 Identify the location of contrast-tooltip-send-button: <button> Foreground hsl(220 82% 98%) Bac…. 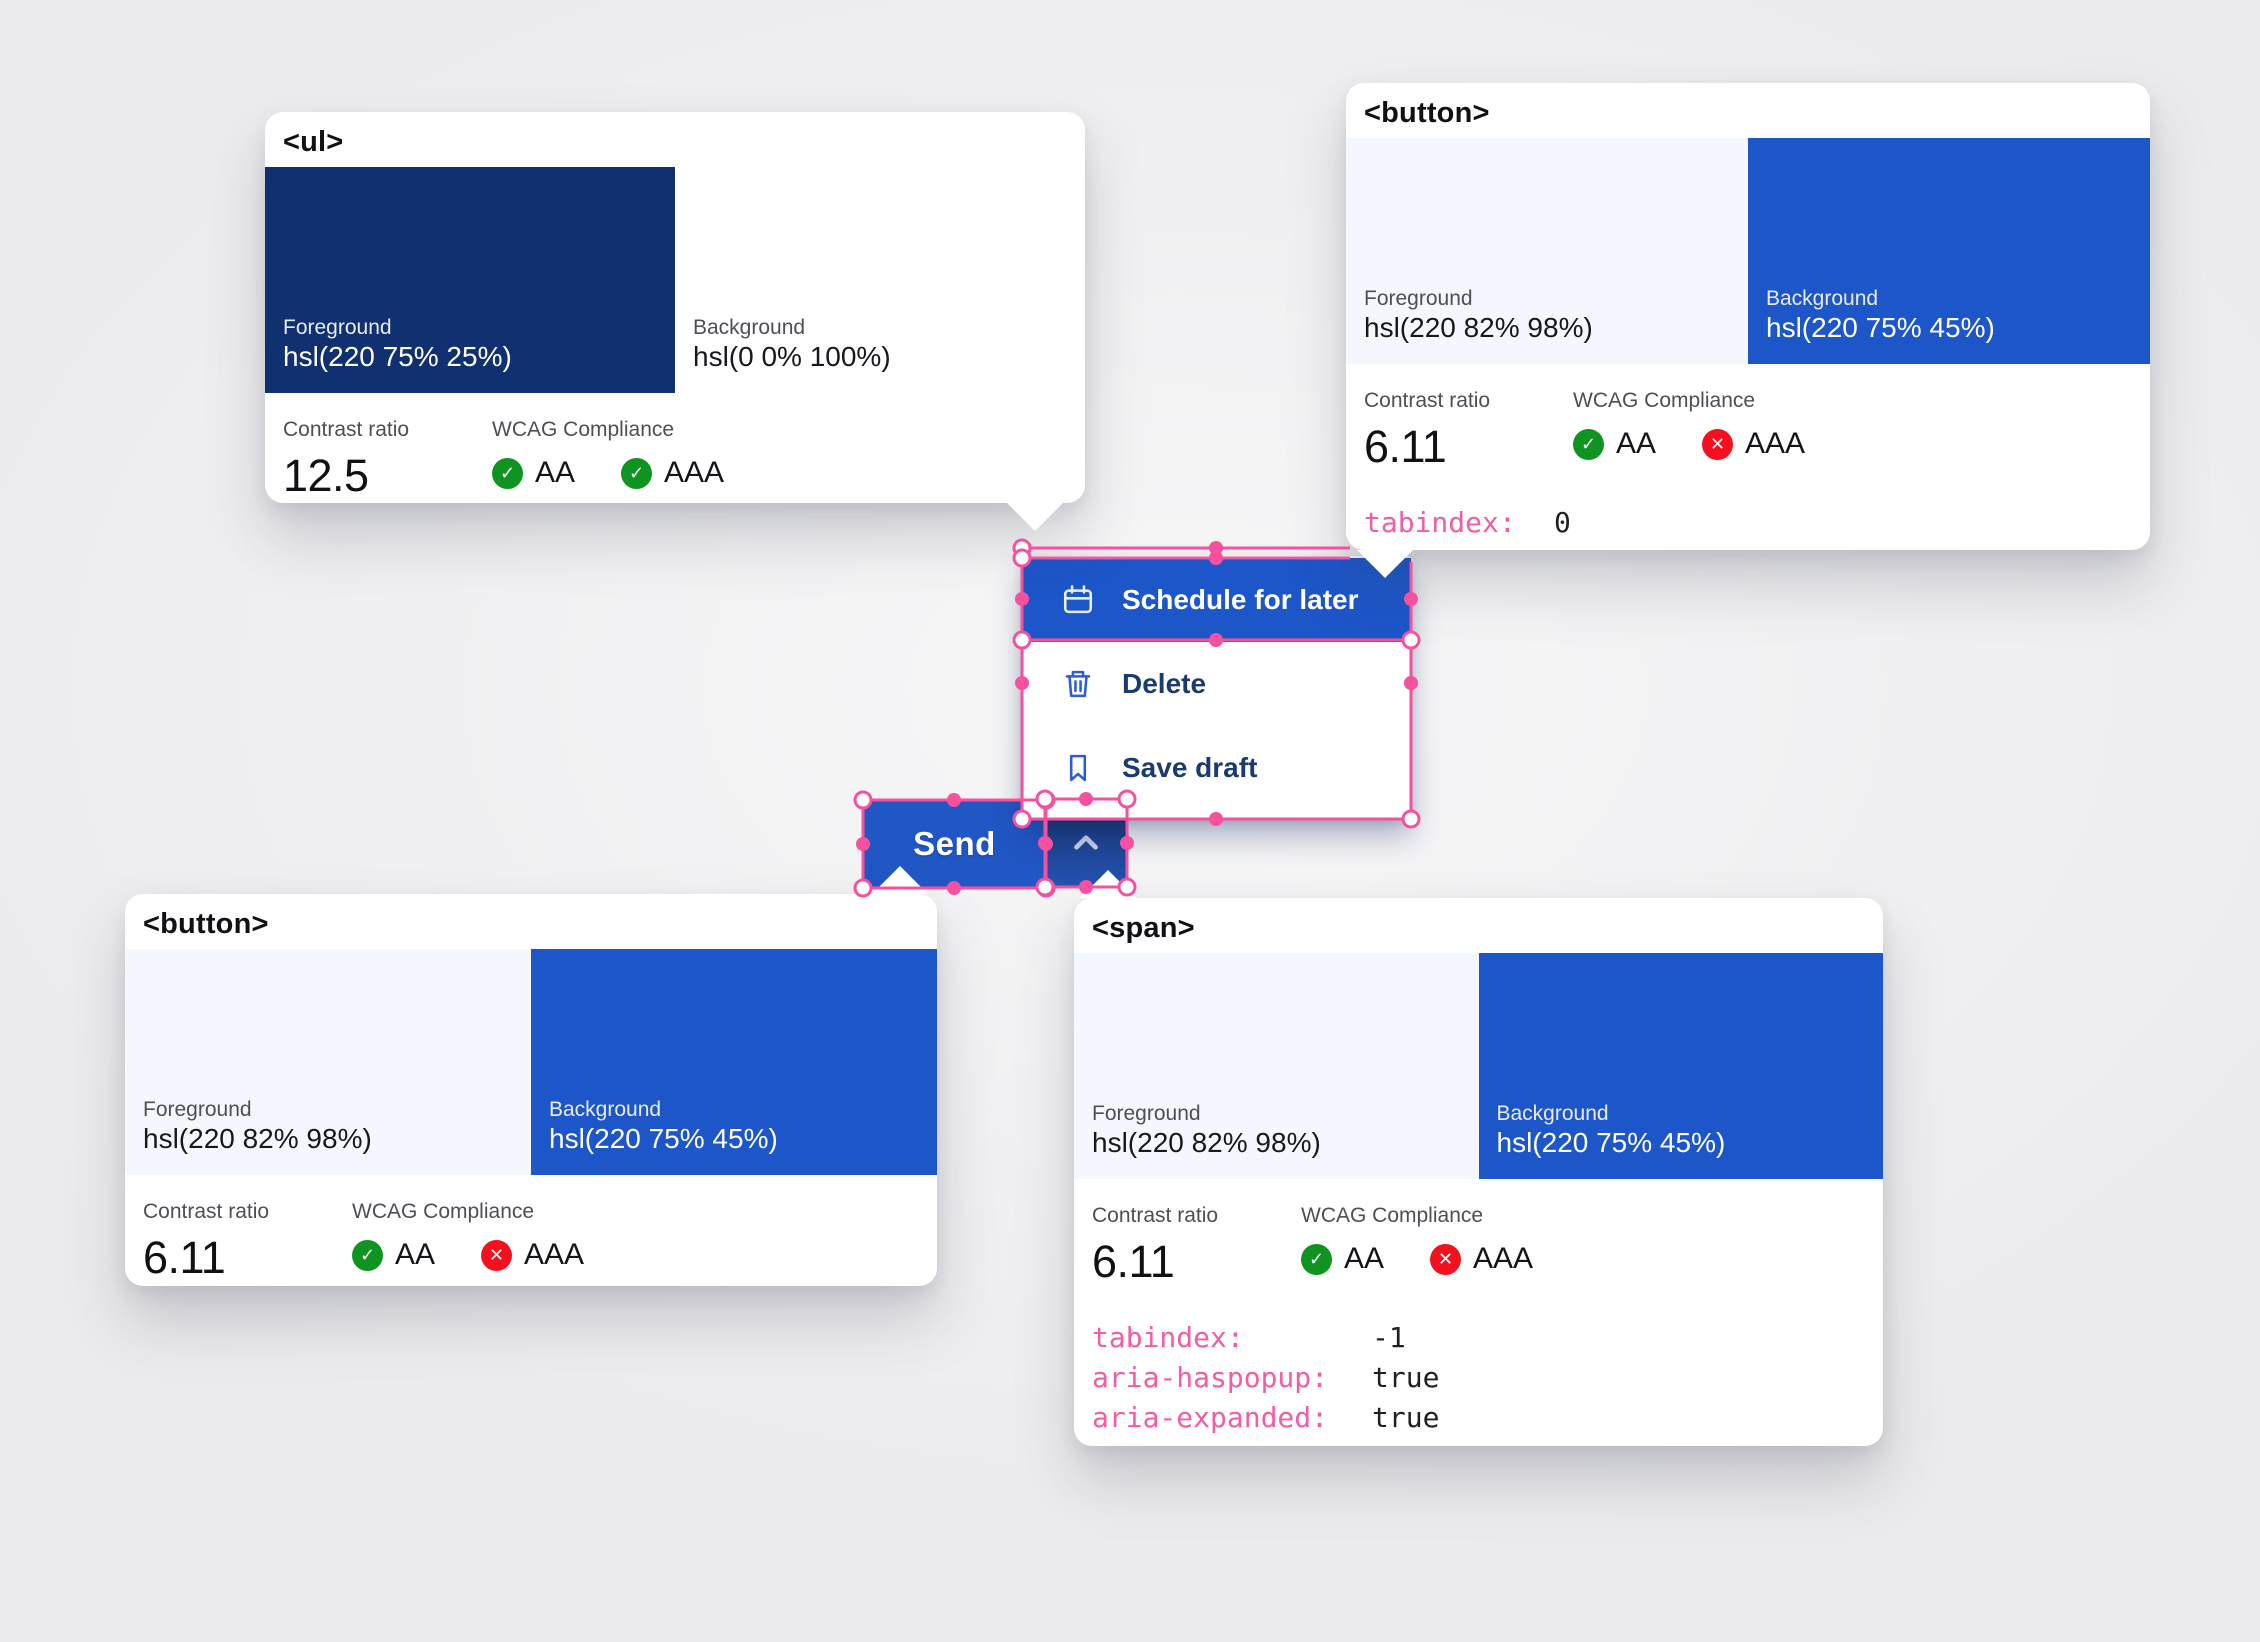
(531, 1090).